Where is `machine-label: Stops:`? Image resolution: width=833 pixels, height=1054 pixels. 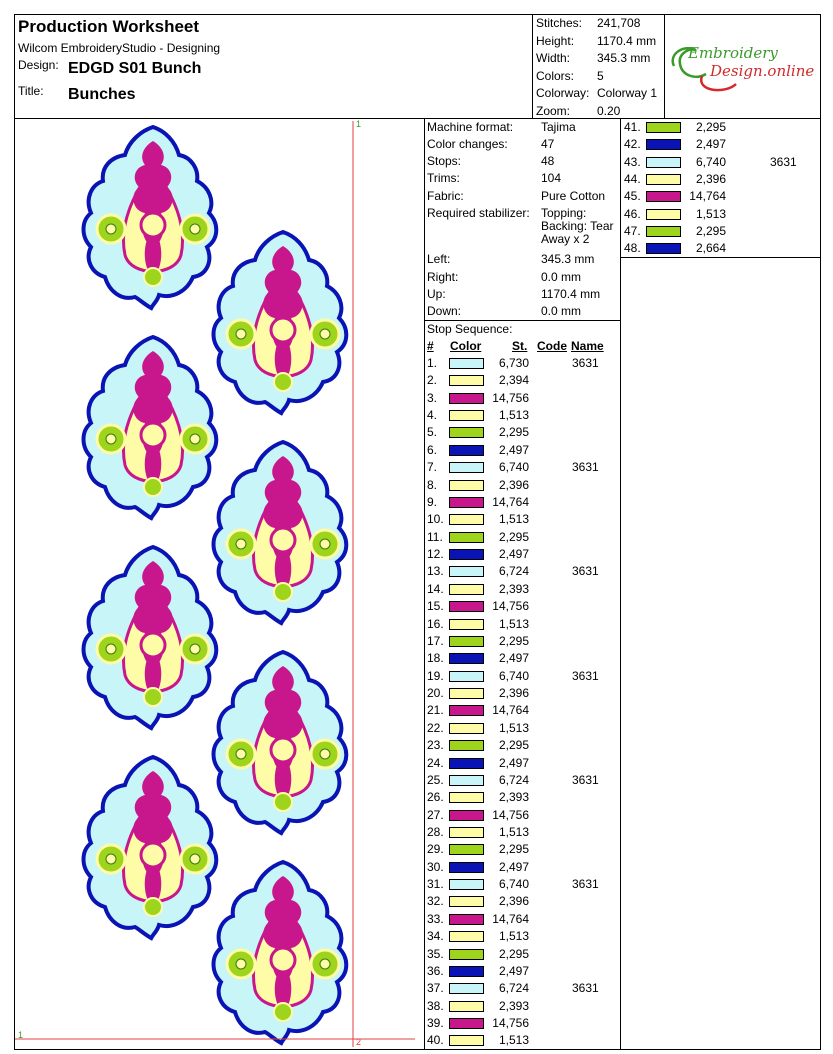 machine-label: Stops: is located at coordinates (444, 161).